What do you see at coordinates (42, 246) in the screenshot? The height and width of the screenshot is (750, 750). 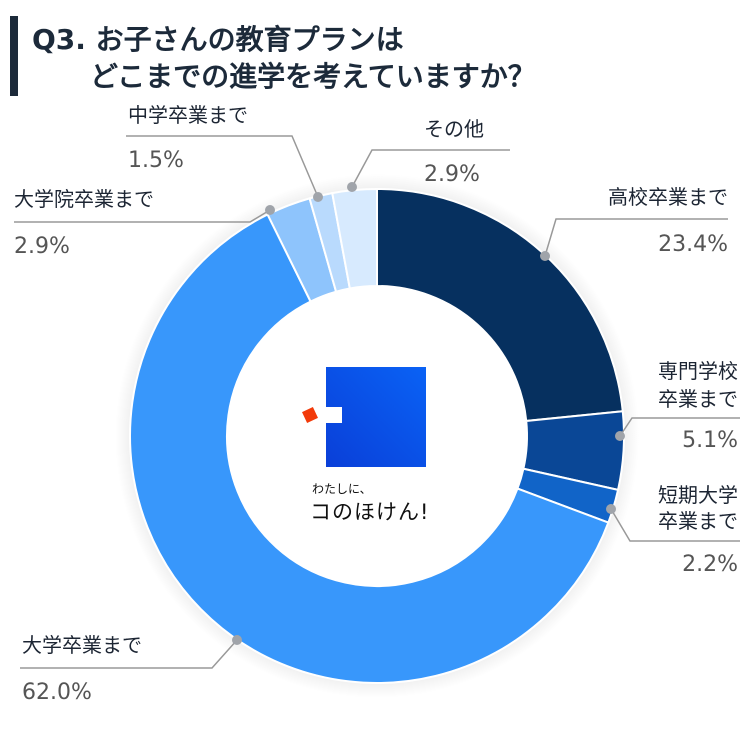 I see `value-graduate-school: 2.9%` at bounding box center [42, 246].